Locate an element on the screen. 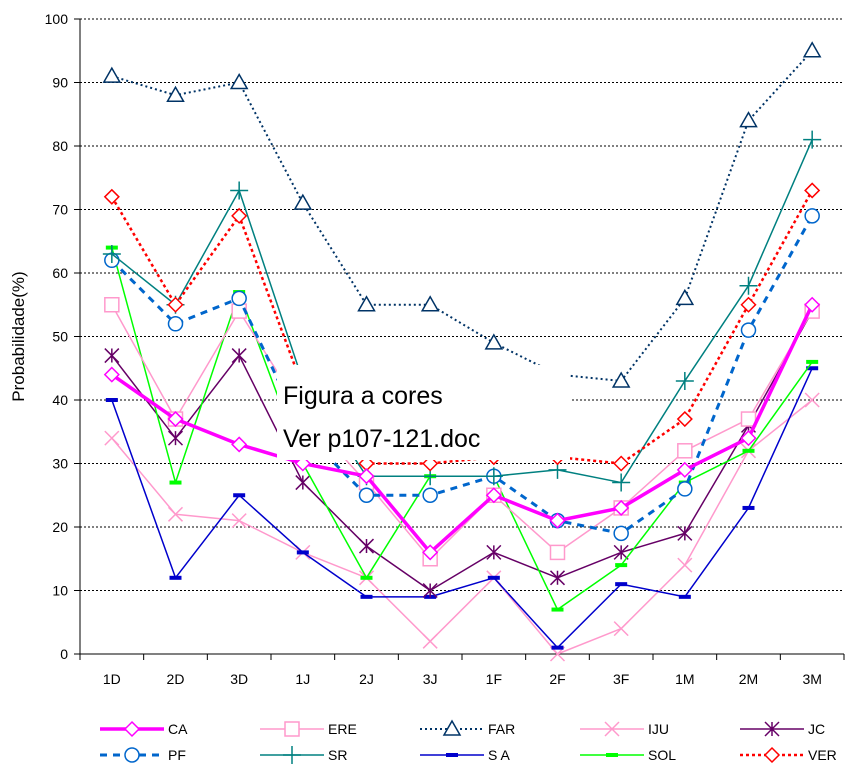  point-jc-1F is located at coordinates (494, 552).